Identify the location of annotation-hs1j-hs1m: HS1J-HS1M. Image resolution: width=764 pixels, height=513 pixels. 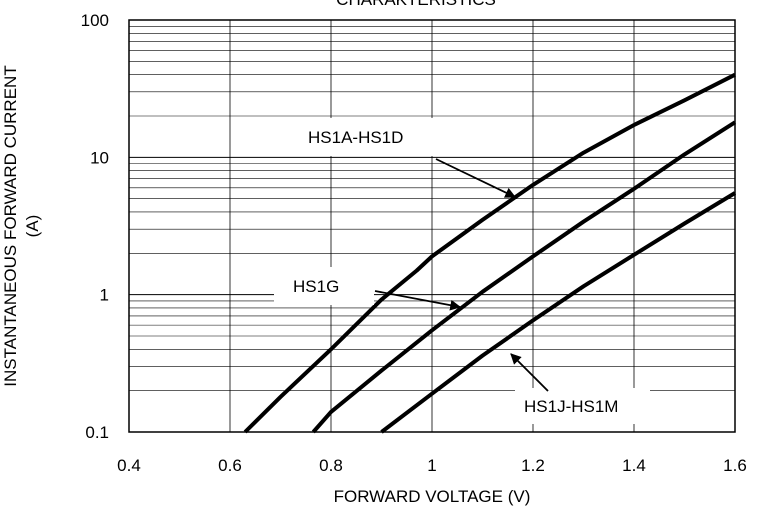
(580, 388).